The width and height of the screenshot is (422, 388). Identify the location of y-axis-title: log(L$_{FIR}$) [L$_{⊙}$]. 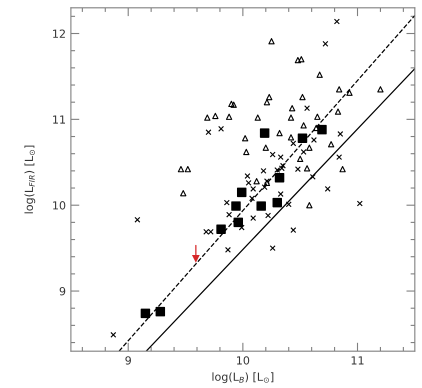
(30, 180).